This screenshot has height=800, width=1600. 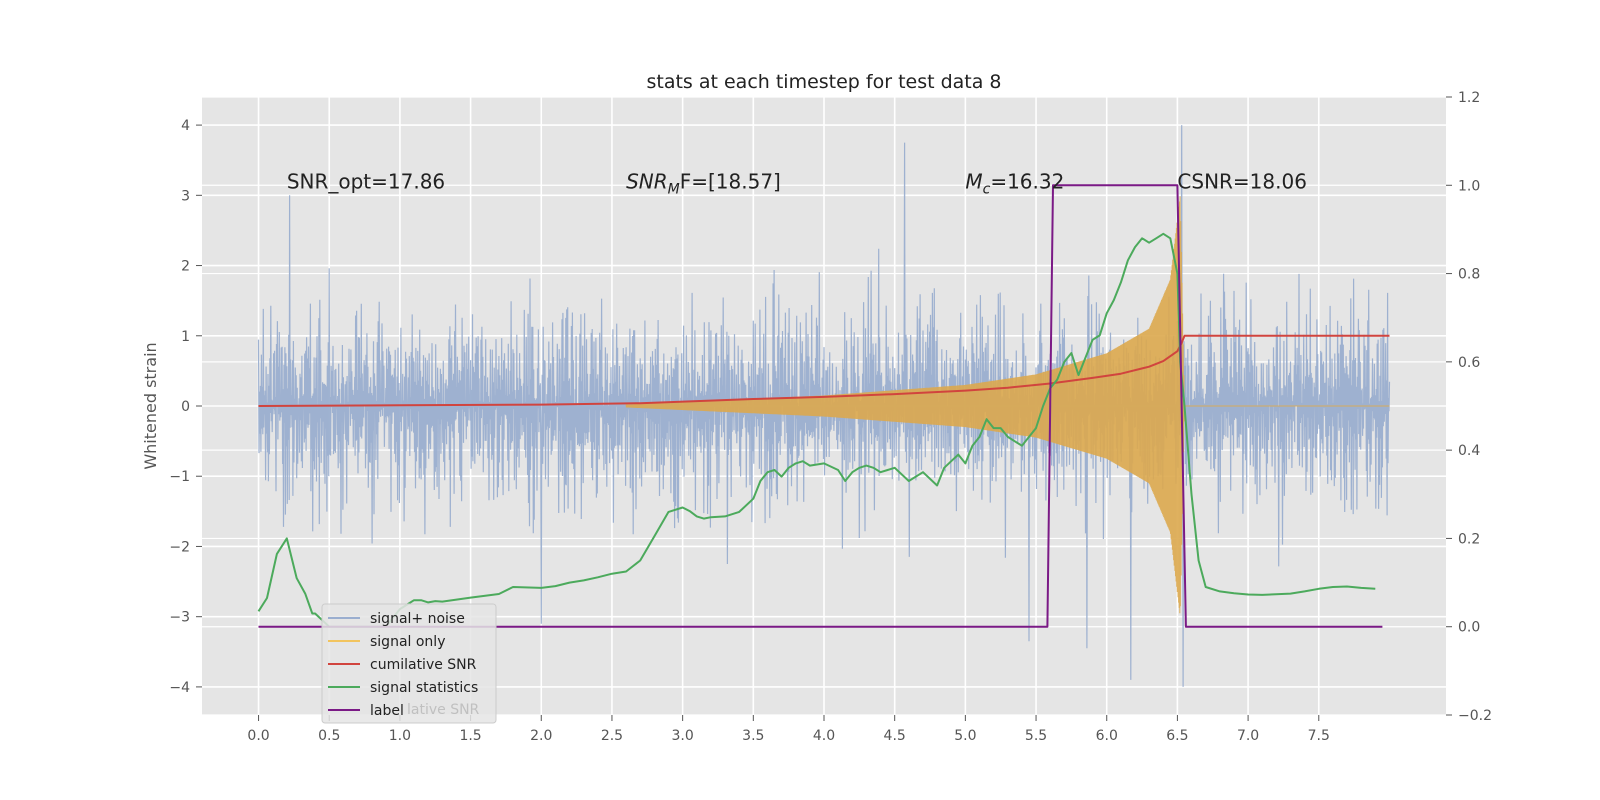 What do you see at coordinates (612, 736) in the screenshot?
I see `x-tick-label: 2.5` at bounding box center [612, 736].